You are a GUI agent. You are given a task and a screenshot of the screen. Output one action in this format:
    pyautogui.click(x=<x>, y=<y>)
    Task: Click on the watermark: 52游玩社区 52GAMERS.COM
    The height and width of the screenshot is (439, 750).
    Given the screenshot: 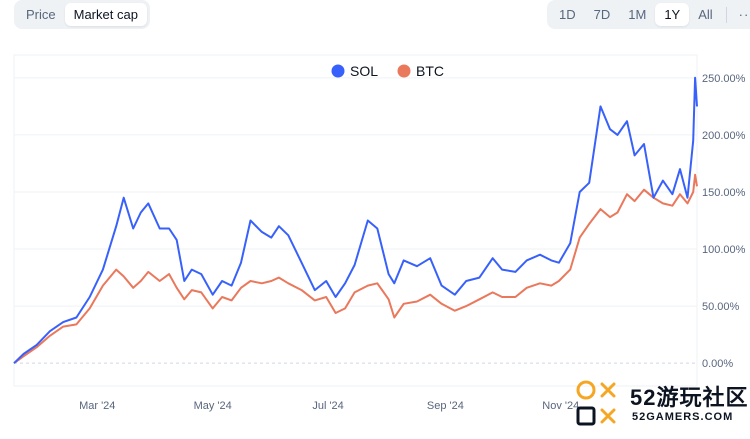 What is the action you would take?
    pyautogui.click(x=661, y=404)
    